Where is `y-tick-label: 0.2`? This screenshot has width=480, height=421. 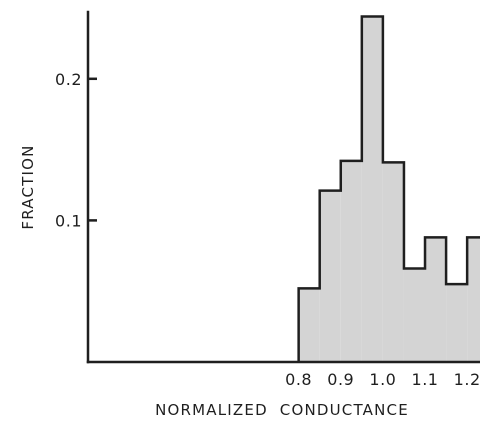
y-tick-label: 0.2 is located at coordinates (68, 79).